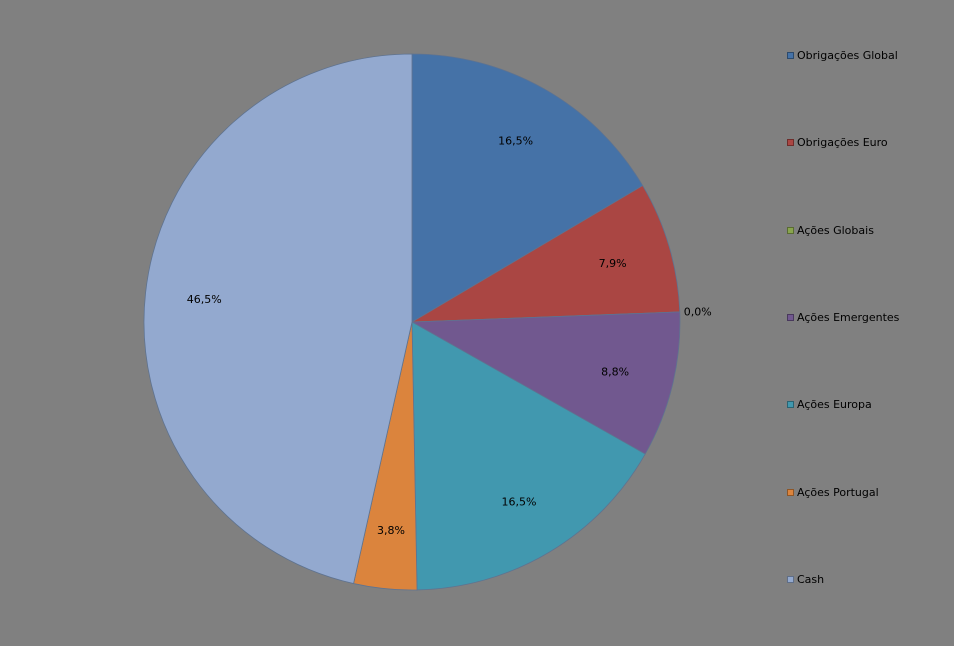 The height and width of the screenshot is (646, 954). I want to click on slice-label-cash: 46,5%, so click(204, 299).